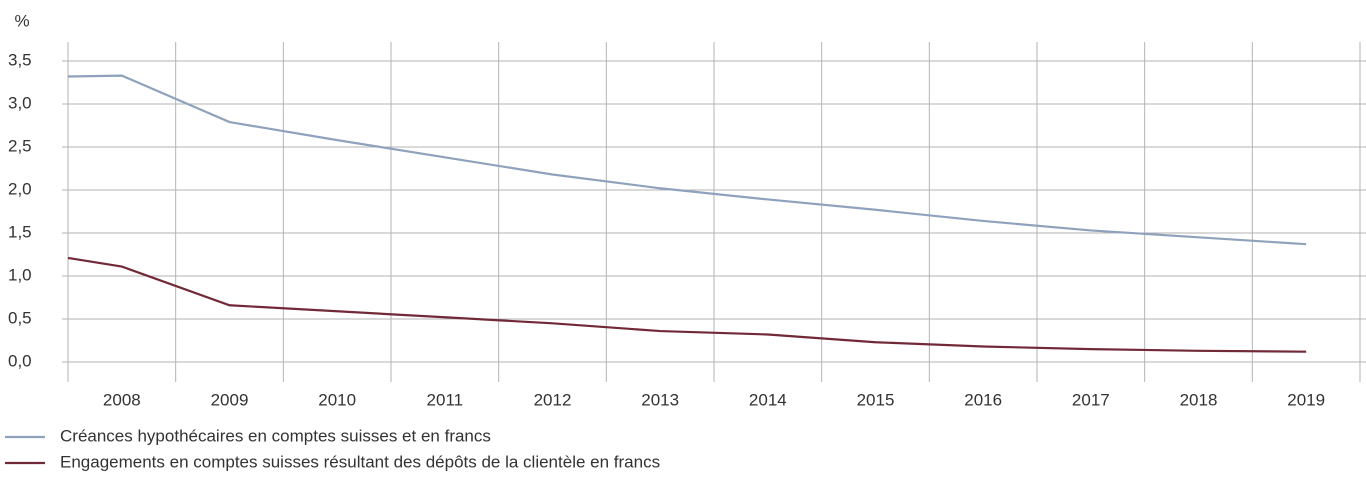 The image size is (1366, 481). What do you see at coordinates (230, 399) in the screenshot?
I see `x-tick-label: 2009` at bounding box center [230, 399].